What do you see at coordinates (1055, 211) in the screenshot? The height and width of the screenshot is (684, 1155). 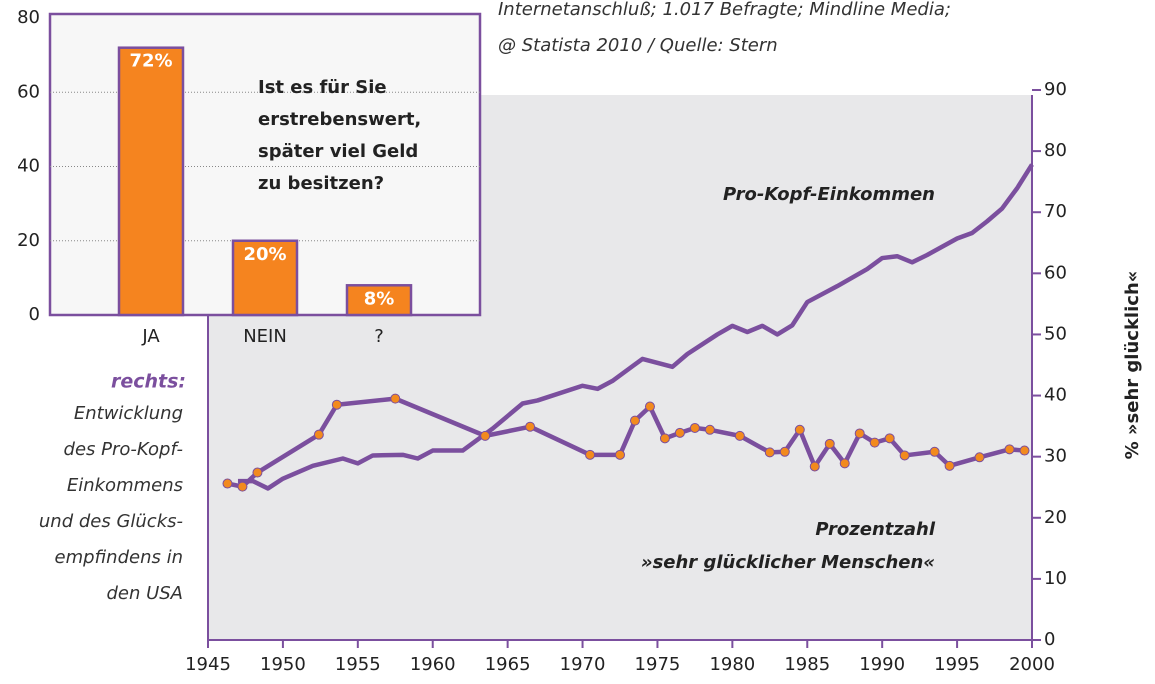 I see `y-tick-label: 70` at bounding box center [1055, 211].